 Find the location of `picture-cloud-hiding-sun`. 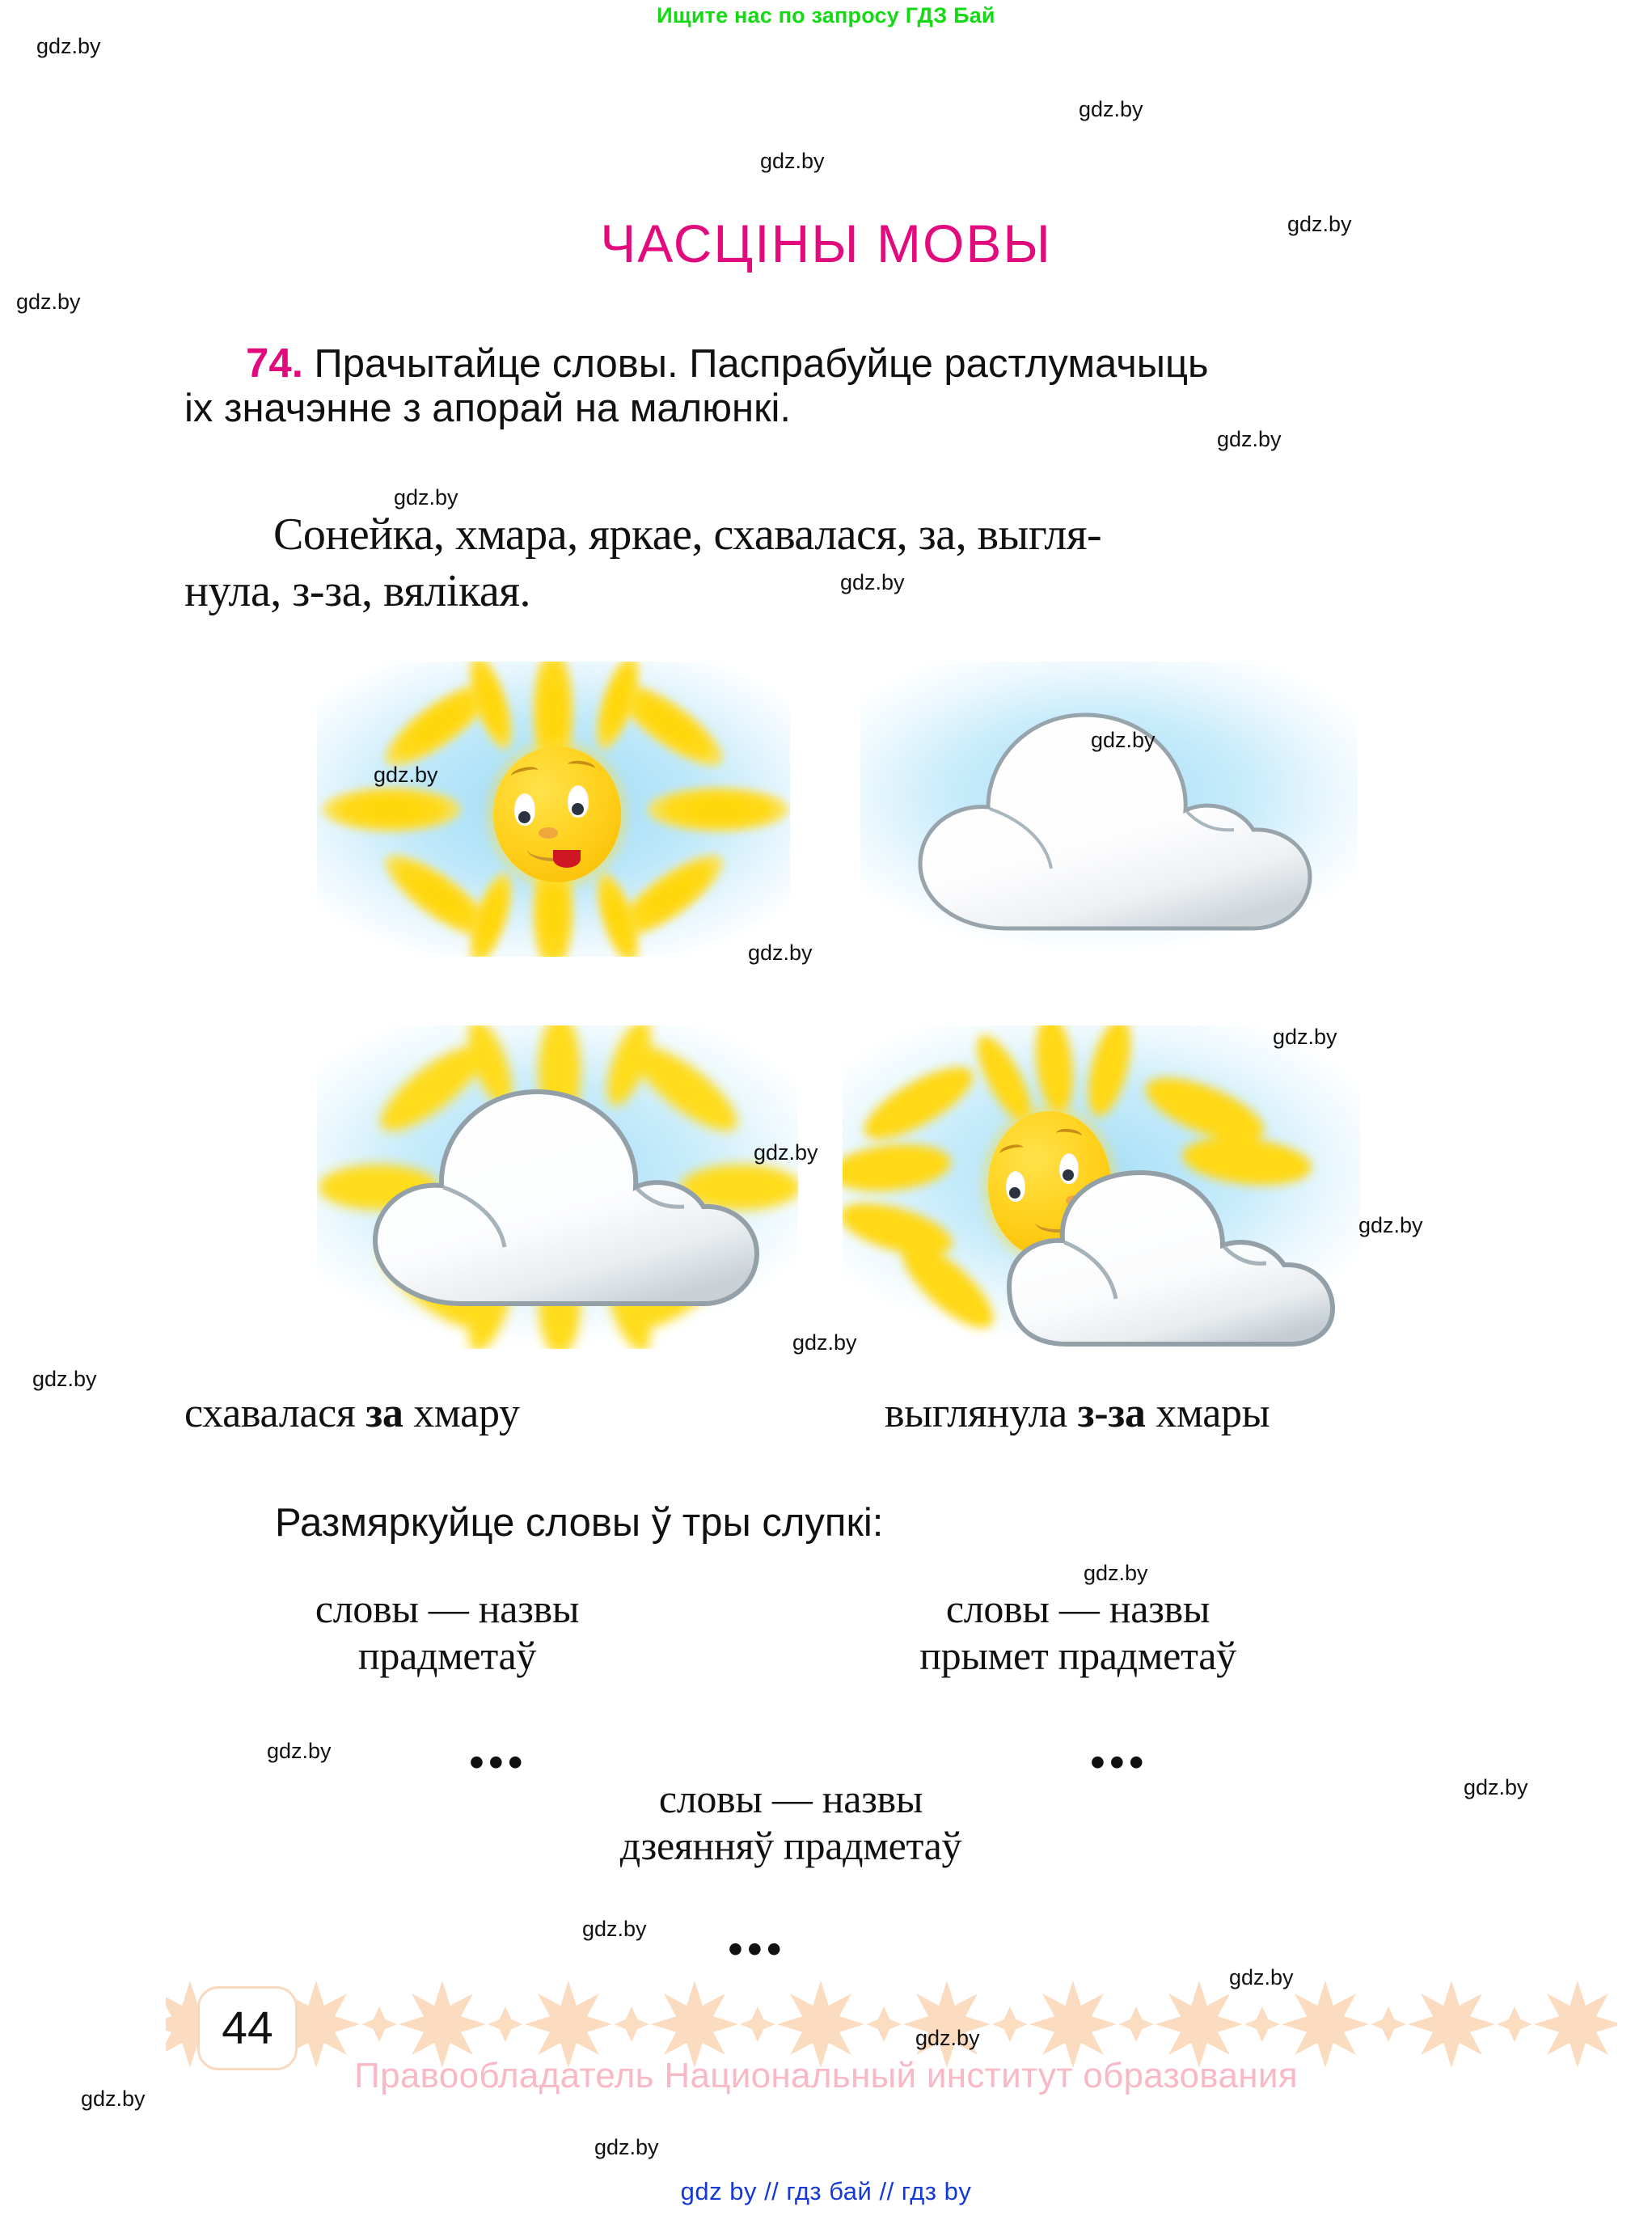

picture-cloud-hiding-sun is located at coordinates (557, 1187).